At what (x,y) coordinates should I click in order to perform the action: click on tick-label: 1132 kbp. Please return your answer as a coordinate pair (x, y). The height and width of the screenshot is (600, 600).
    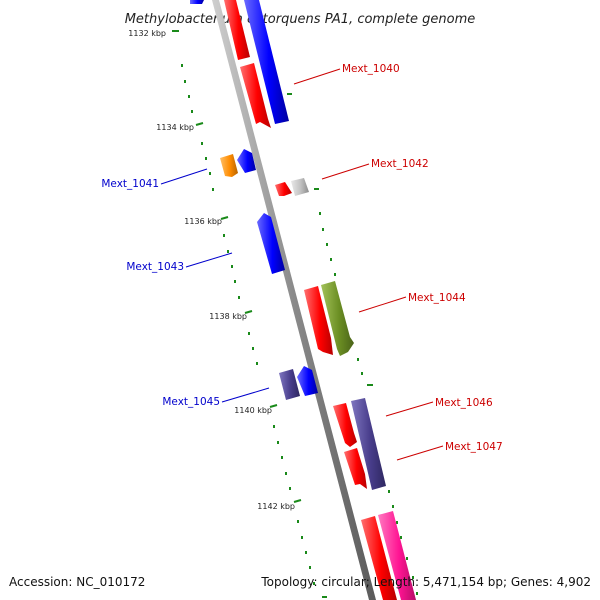
    Looking at the image, I should click on (147, 33).